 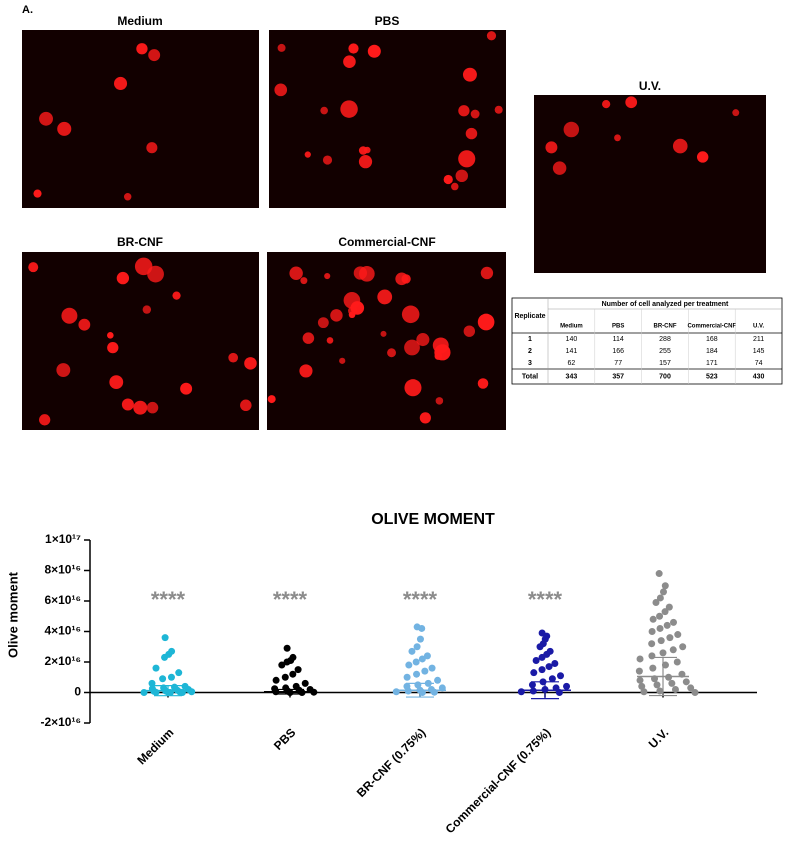 What do you see at coordinates (62, 570) in the screenshot?
I see `y-tick-label: 8×10¹⁶` at bounding box center [62, 570].